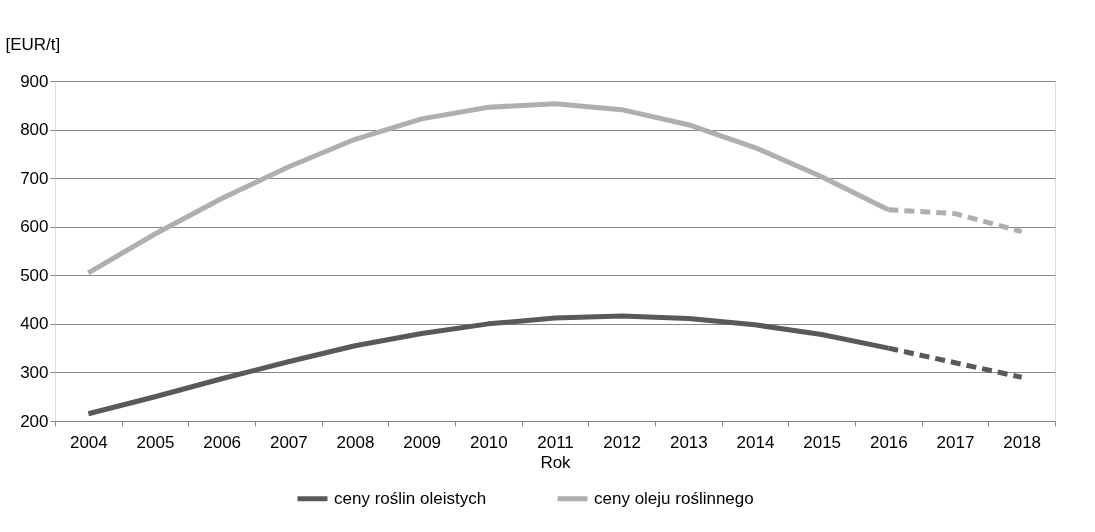 Image resolution: width=1095 pixels, height=532 pixels. I want to click on x-tick-label: 2011, so click(555, 442).